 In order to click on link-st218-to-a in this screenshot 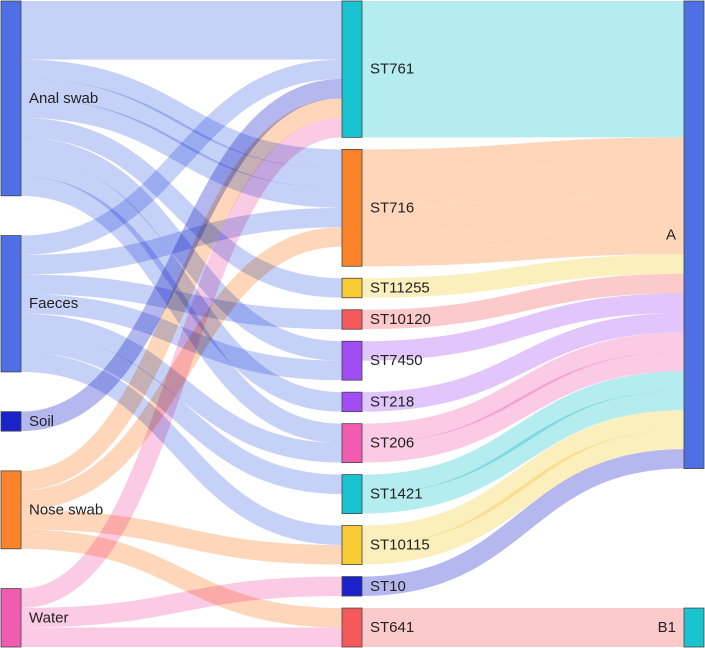, I will do `click(523, 362)`.